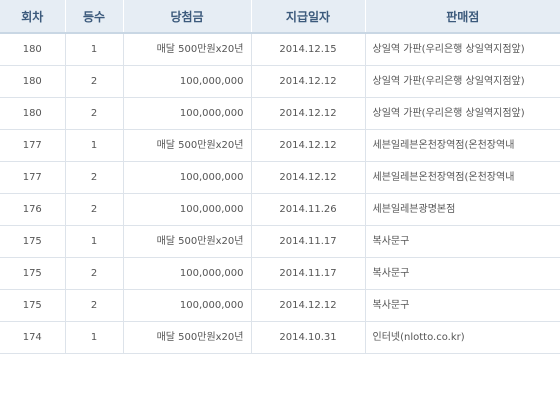 The width and height of the screenshot is (560, 402). I want to click on header-row: 회차 등수 당첨금 지급일자 판매점, so click(280, 17).